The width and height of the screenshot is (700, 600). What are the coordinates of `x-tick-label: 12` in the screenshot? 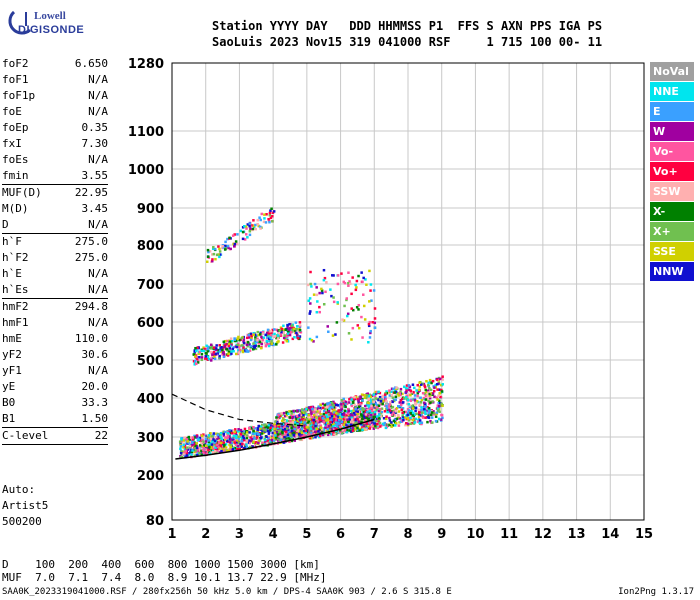 It's located at (543, 534).